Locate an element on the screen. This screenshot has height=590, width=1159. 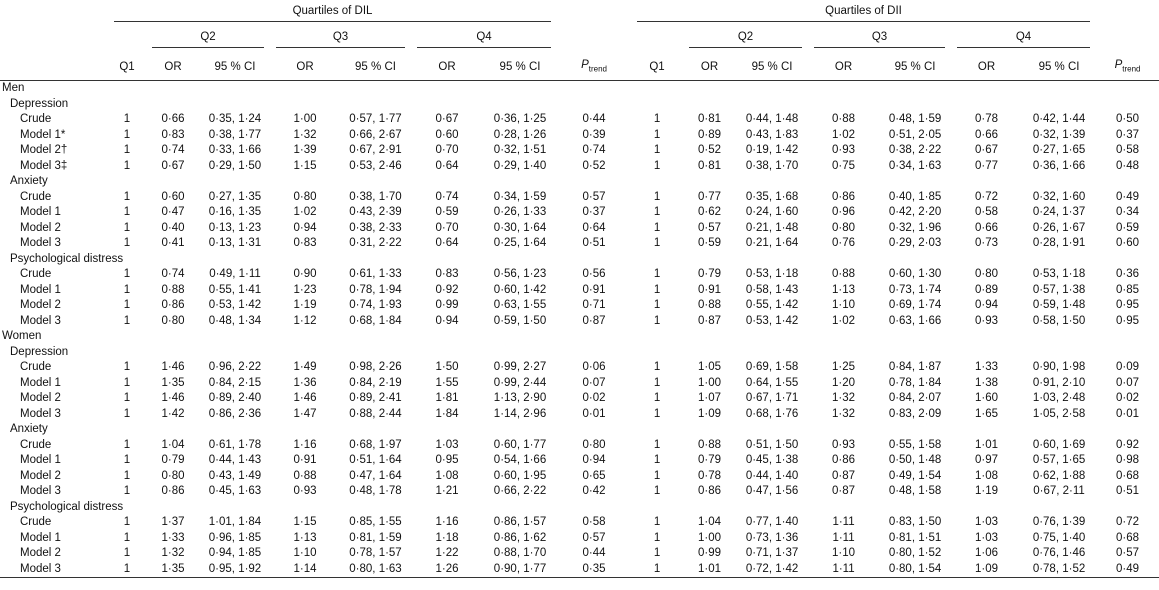
data-cell: 0·86, 2·36 is located at coordinates (235, 413).